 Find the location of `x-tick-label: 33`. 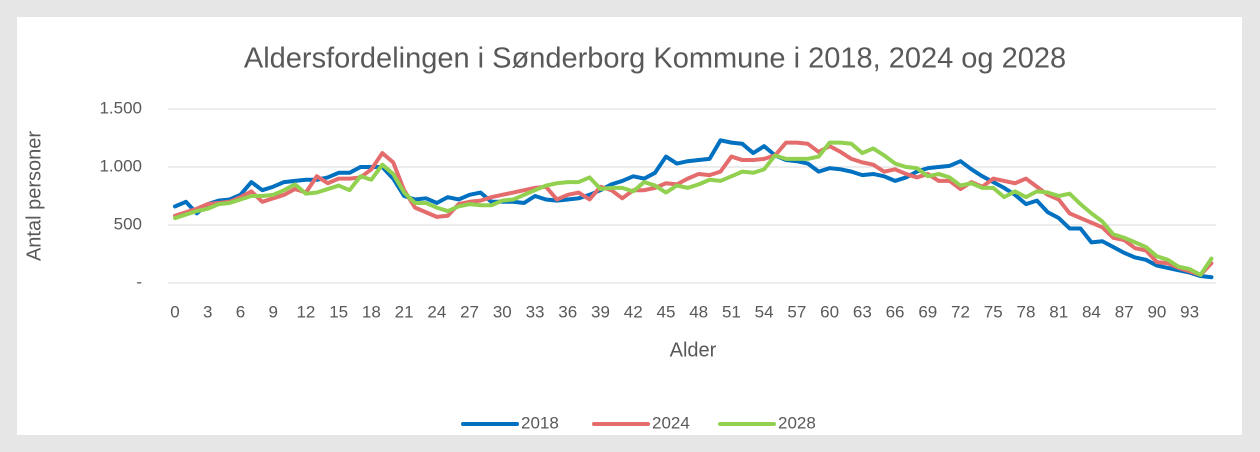

x-tick-label: 33 is located at coordinates (535, 311).